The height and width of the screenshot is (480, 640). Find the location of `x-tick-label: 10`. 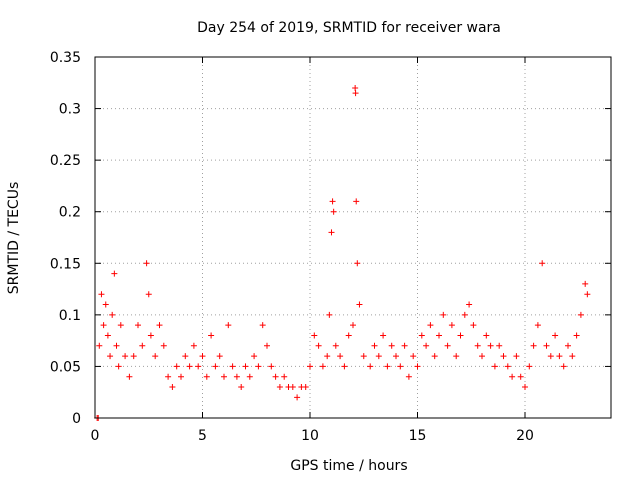

x-tick-label: 10 is located at coordinates (310, 436).